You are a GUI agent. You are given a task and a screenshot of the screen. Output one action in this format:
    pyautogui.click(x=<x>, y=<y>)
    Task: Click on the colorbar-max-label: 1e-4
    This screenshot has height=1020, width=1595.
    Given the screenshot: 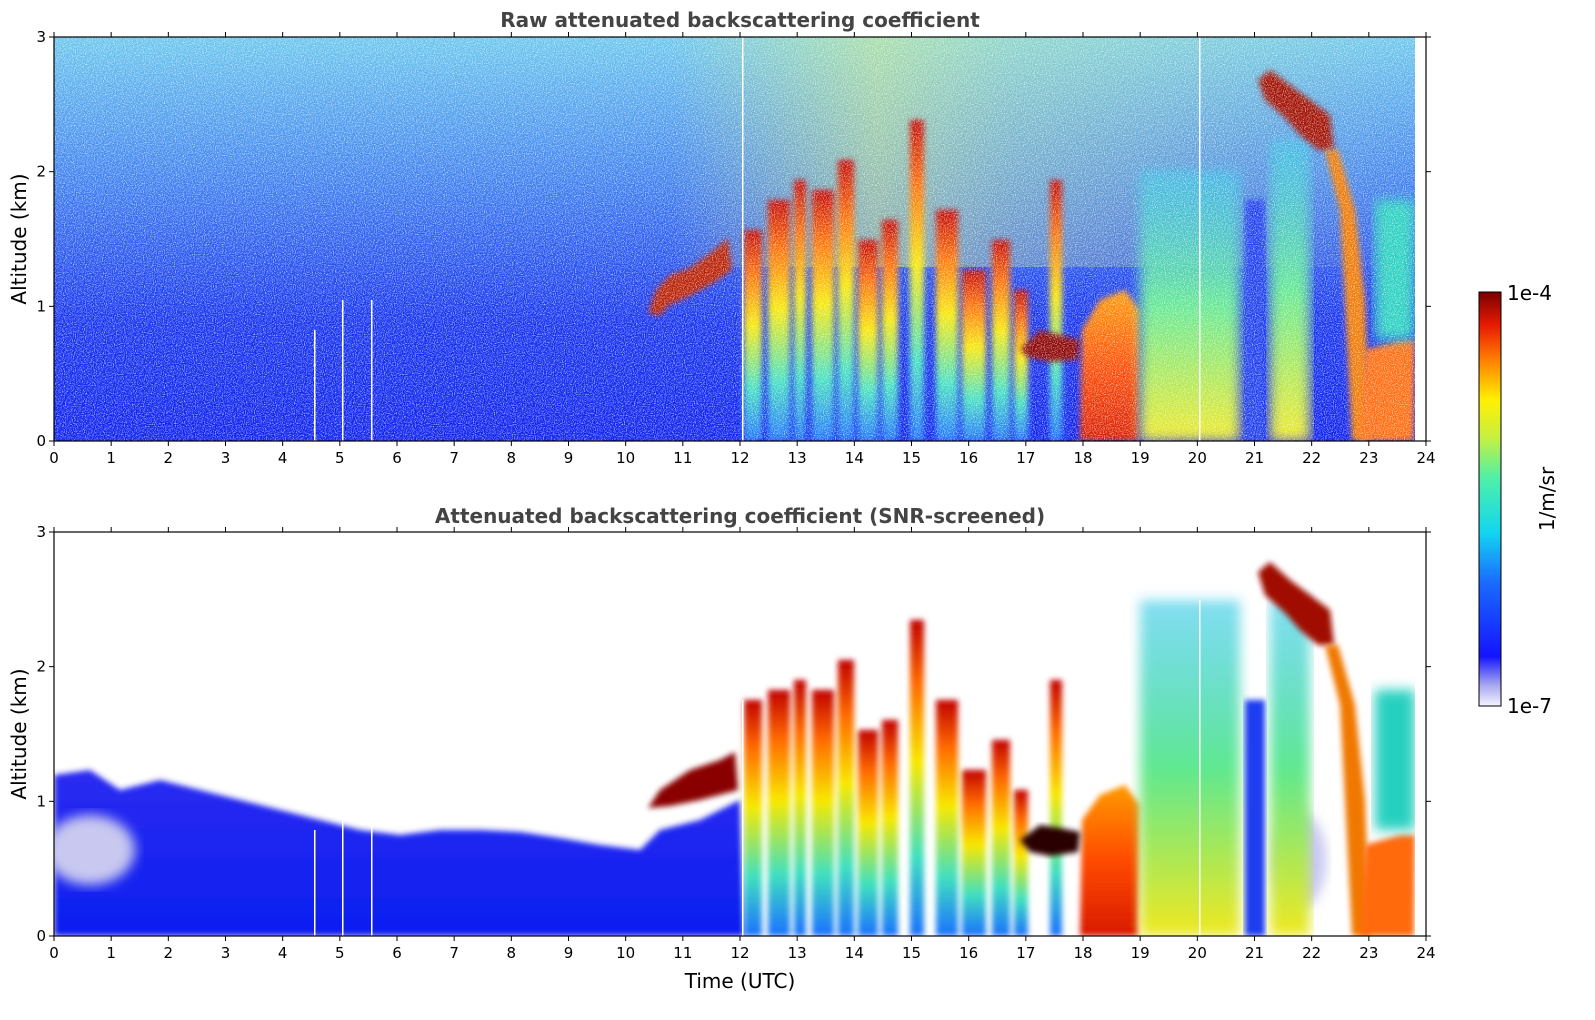 What is the action you would take?
    pyautogui.click(x=1529, y=293)
    